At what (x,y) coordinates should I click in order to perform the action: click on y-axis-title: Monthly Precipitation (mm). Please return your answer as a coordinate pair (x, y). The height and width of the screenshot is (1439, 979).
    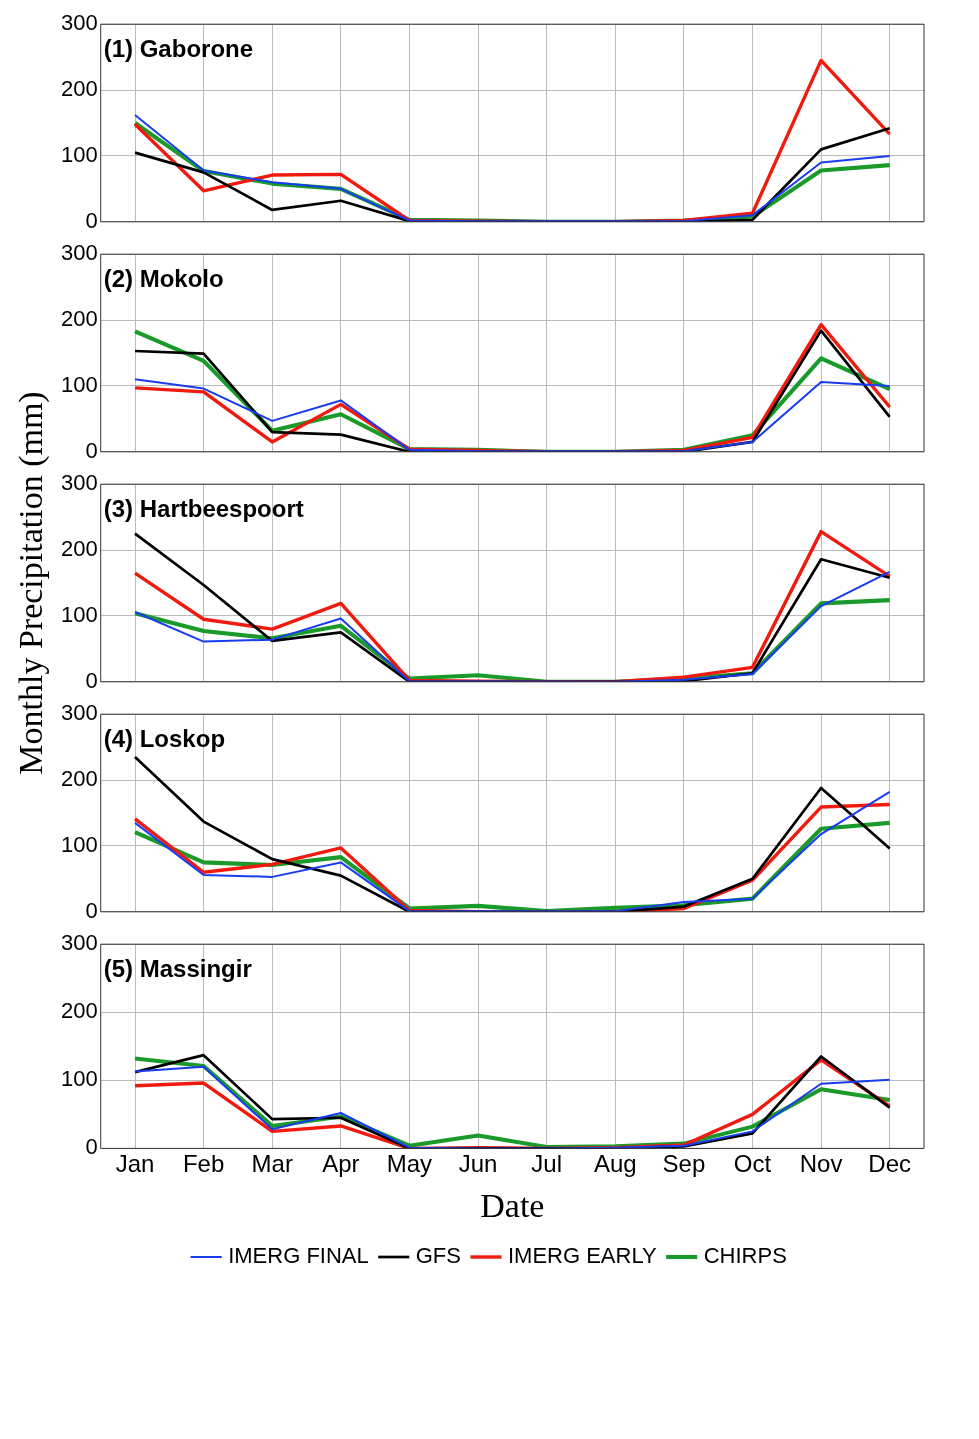
    Looking at the image, I should click on (31, 583).